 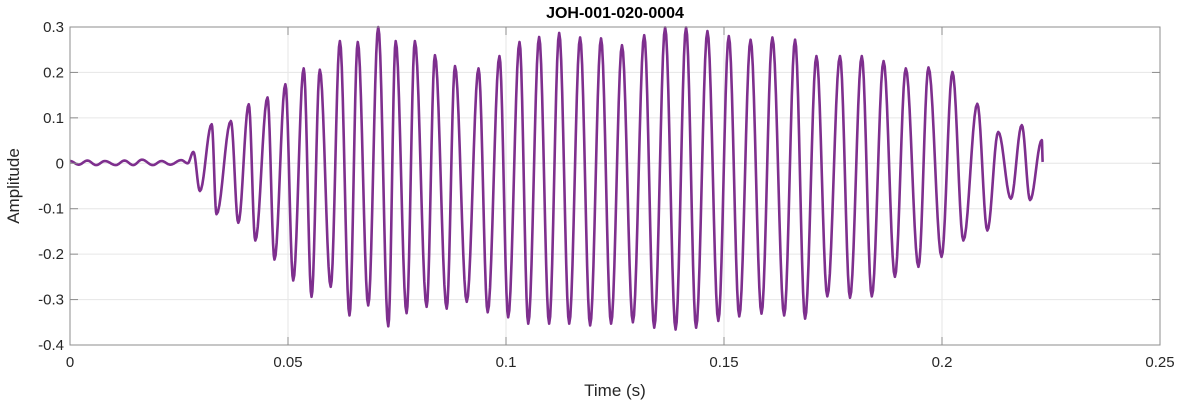 What do you see at coordinates (942, 362) in the screenshot?
I see `x-tick-label: 0.2` at bounding box center [942, 362].